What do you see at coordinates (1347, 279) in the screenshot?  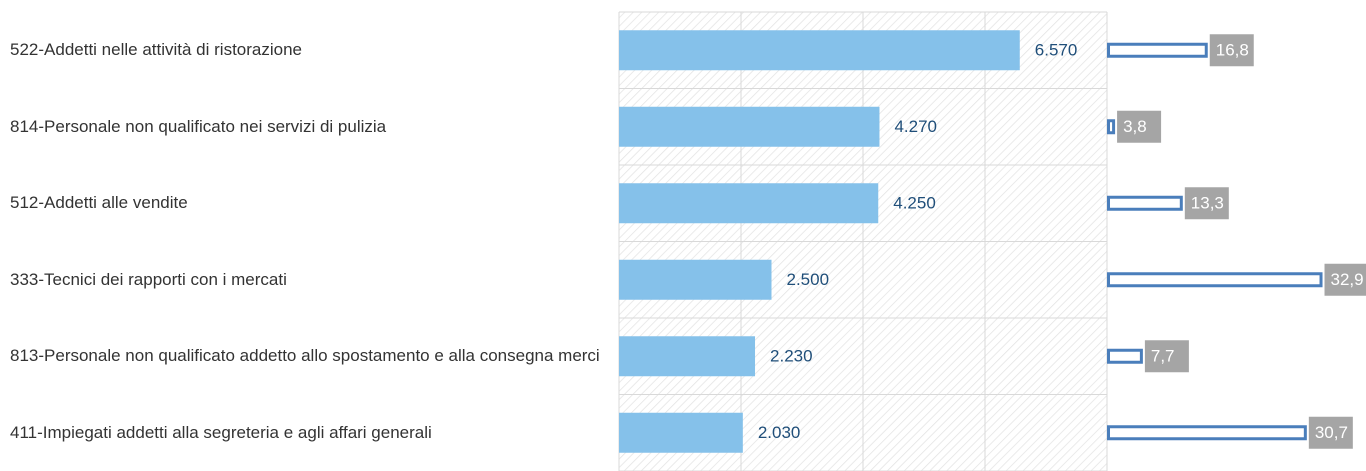 I see `value-label: 32,9` at bounding box center [1347, 279].